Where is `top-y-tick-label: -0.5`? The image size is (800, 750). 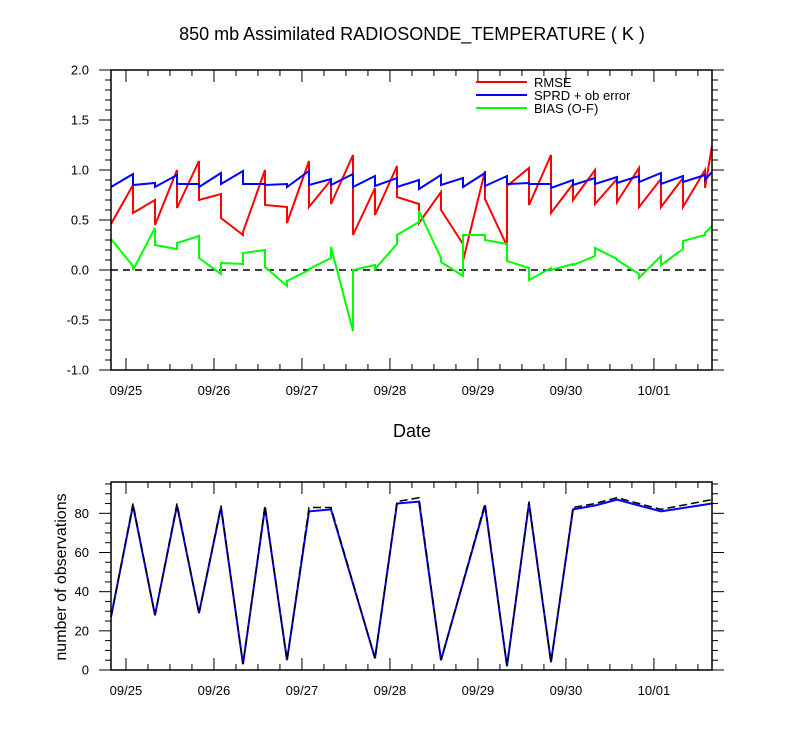
top-y-tick-label: -0.5 is located at coordinates (78, 320).